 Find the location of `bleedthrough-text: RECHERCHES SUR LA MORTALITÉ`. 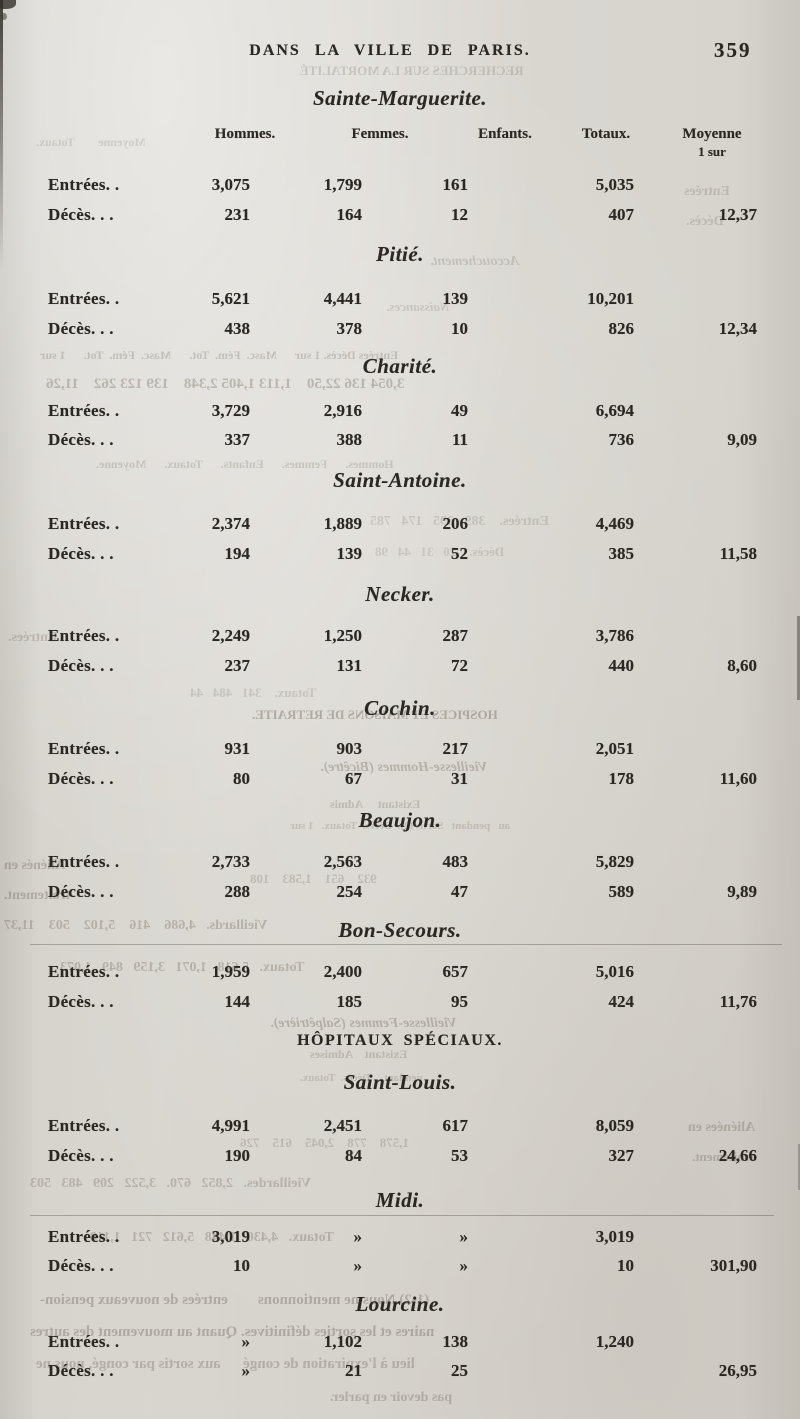

bleedthrough-text: RECHERCHES SUR LA MORTALITÉ is located at coordinates (412, 70).